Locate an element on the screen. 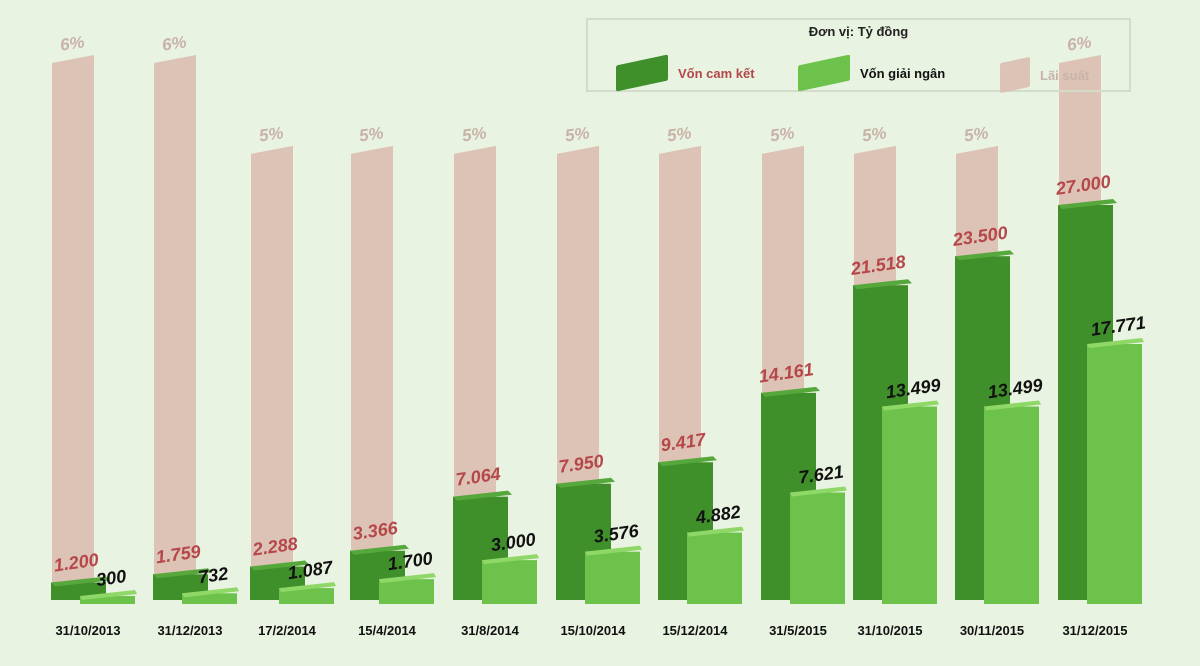 This screenshot has width=1200, height=666. money-stack-light-icon is located at coordinates (824, 73).